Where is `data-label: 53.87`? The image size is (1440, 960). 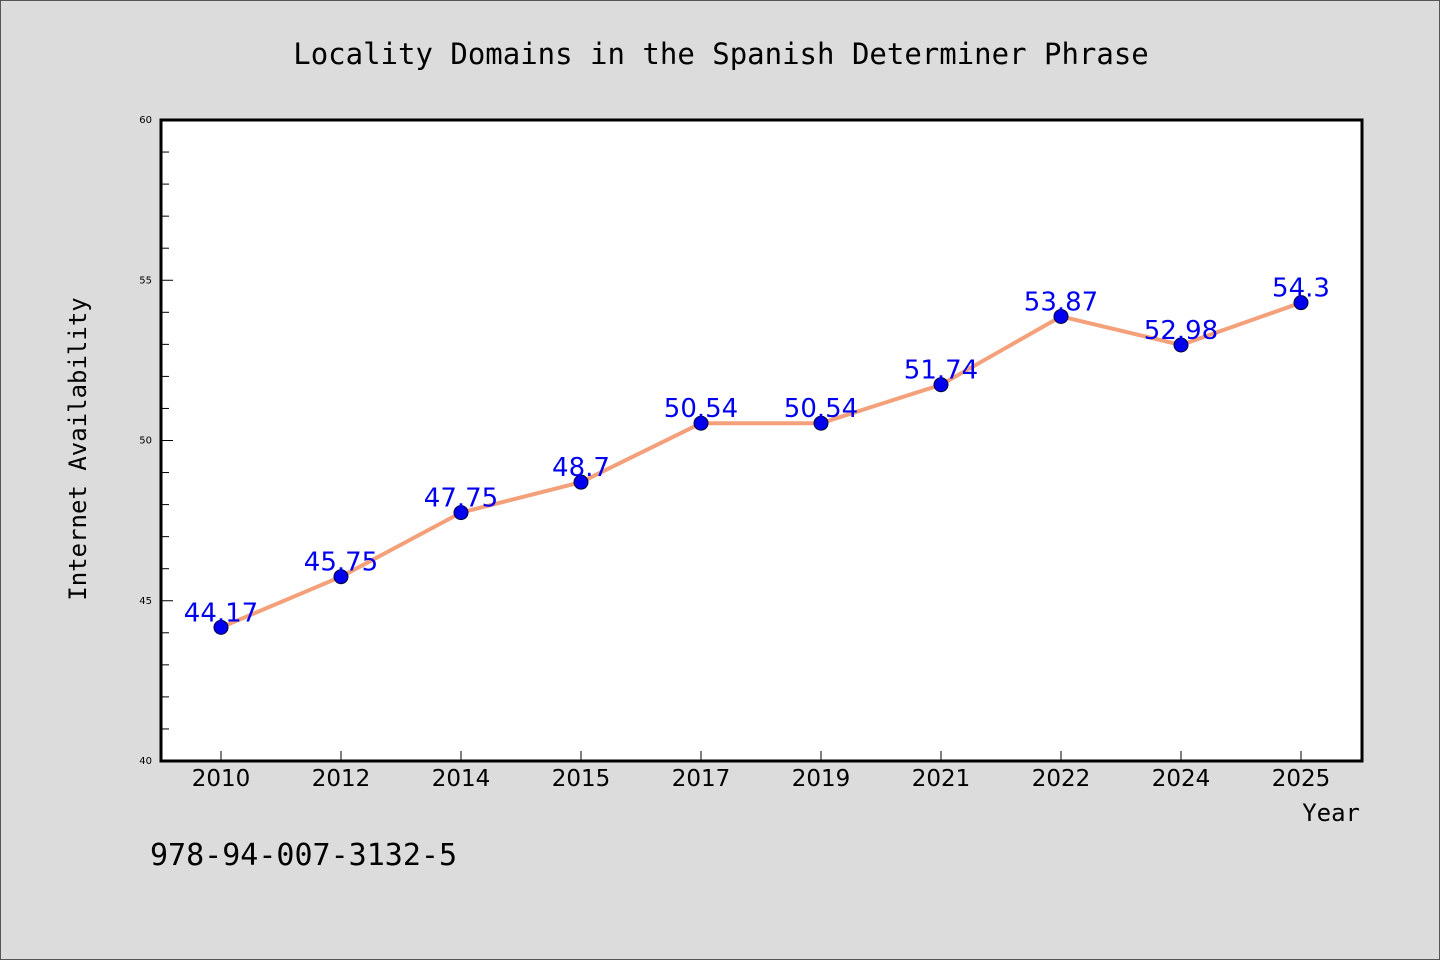
data-label: 53.87 is located at coordinates (1061, 302).